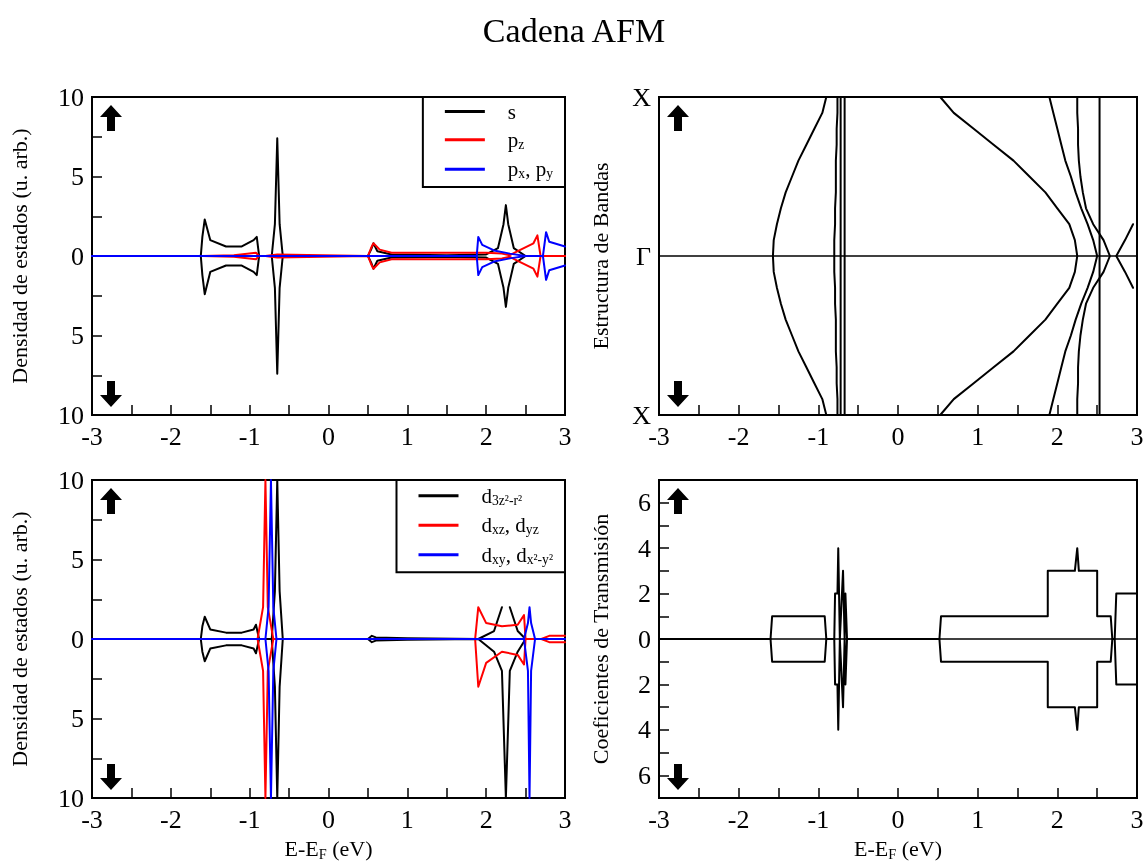 This screenshot has width=1148, height=867. Describe the element at coordinates (574, 31) in the screenshot. I see `chart-title: Cadena AFM` at that location.